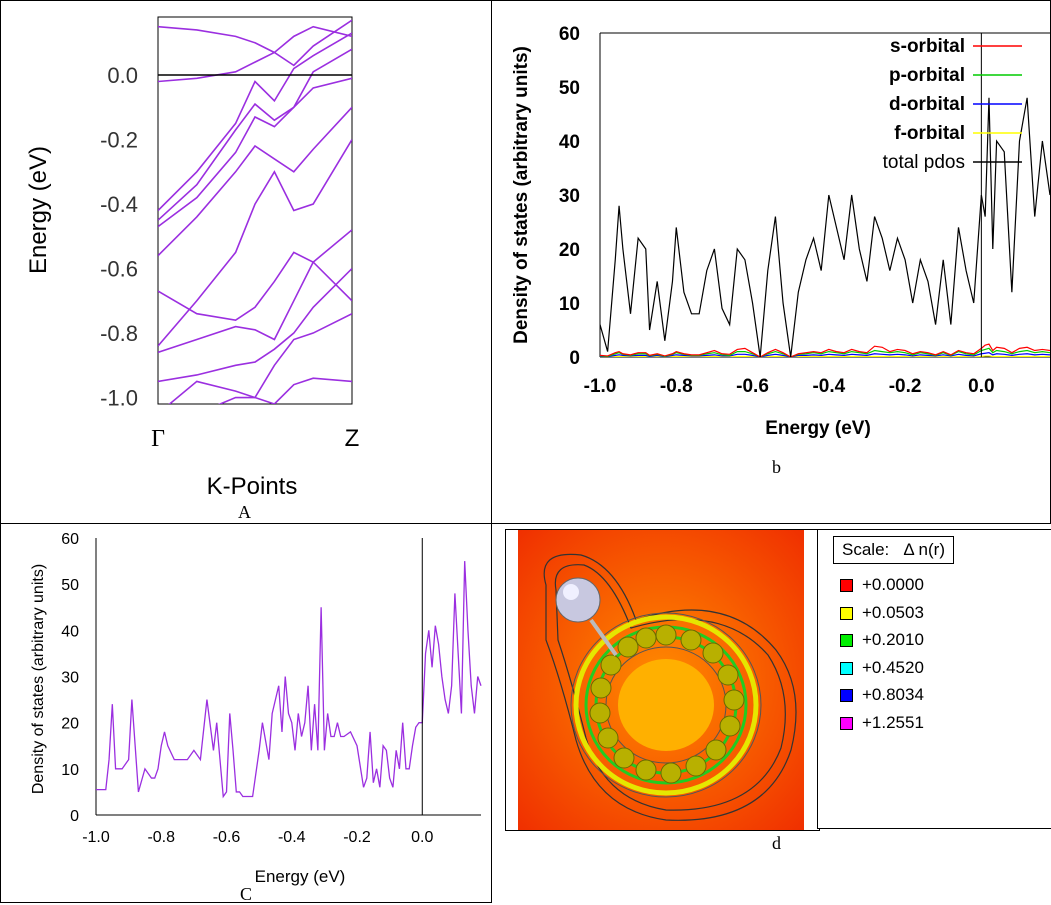  Describe the element at coordinates (289, 680) in the screenshot. I see `pdos-total-line` at that location.